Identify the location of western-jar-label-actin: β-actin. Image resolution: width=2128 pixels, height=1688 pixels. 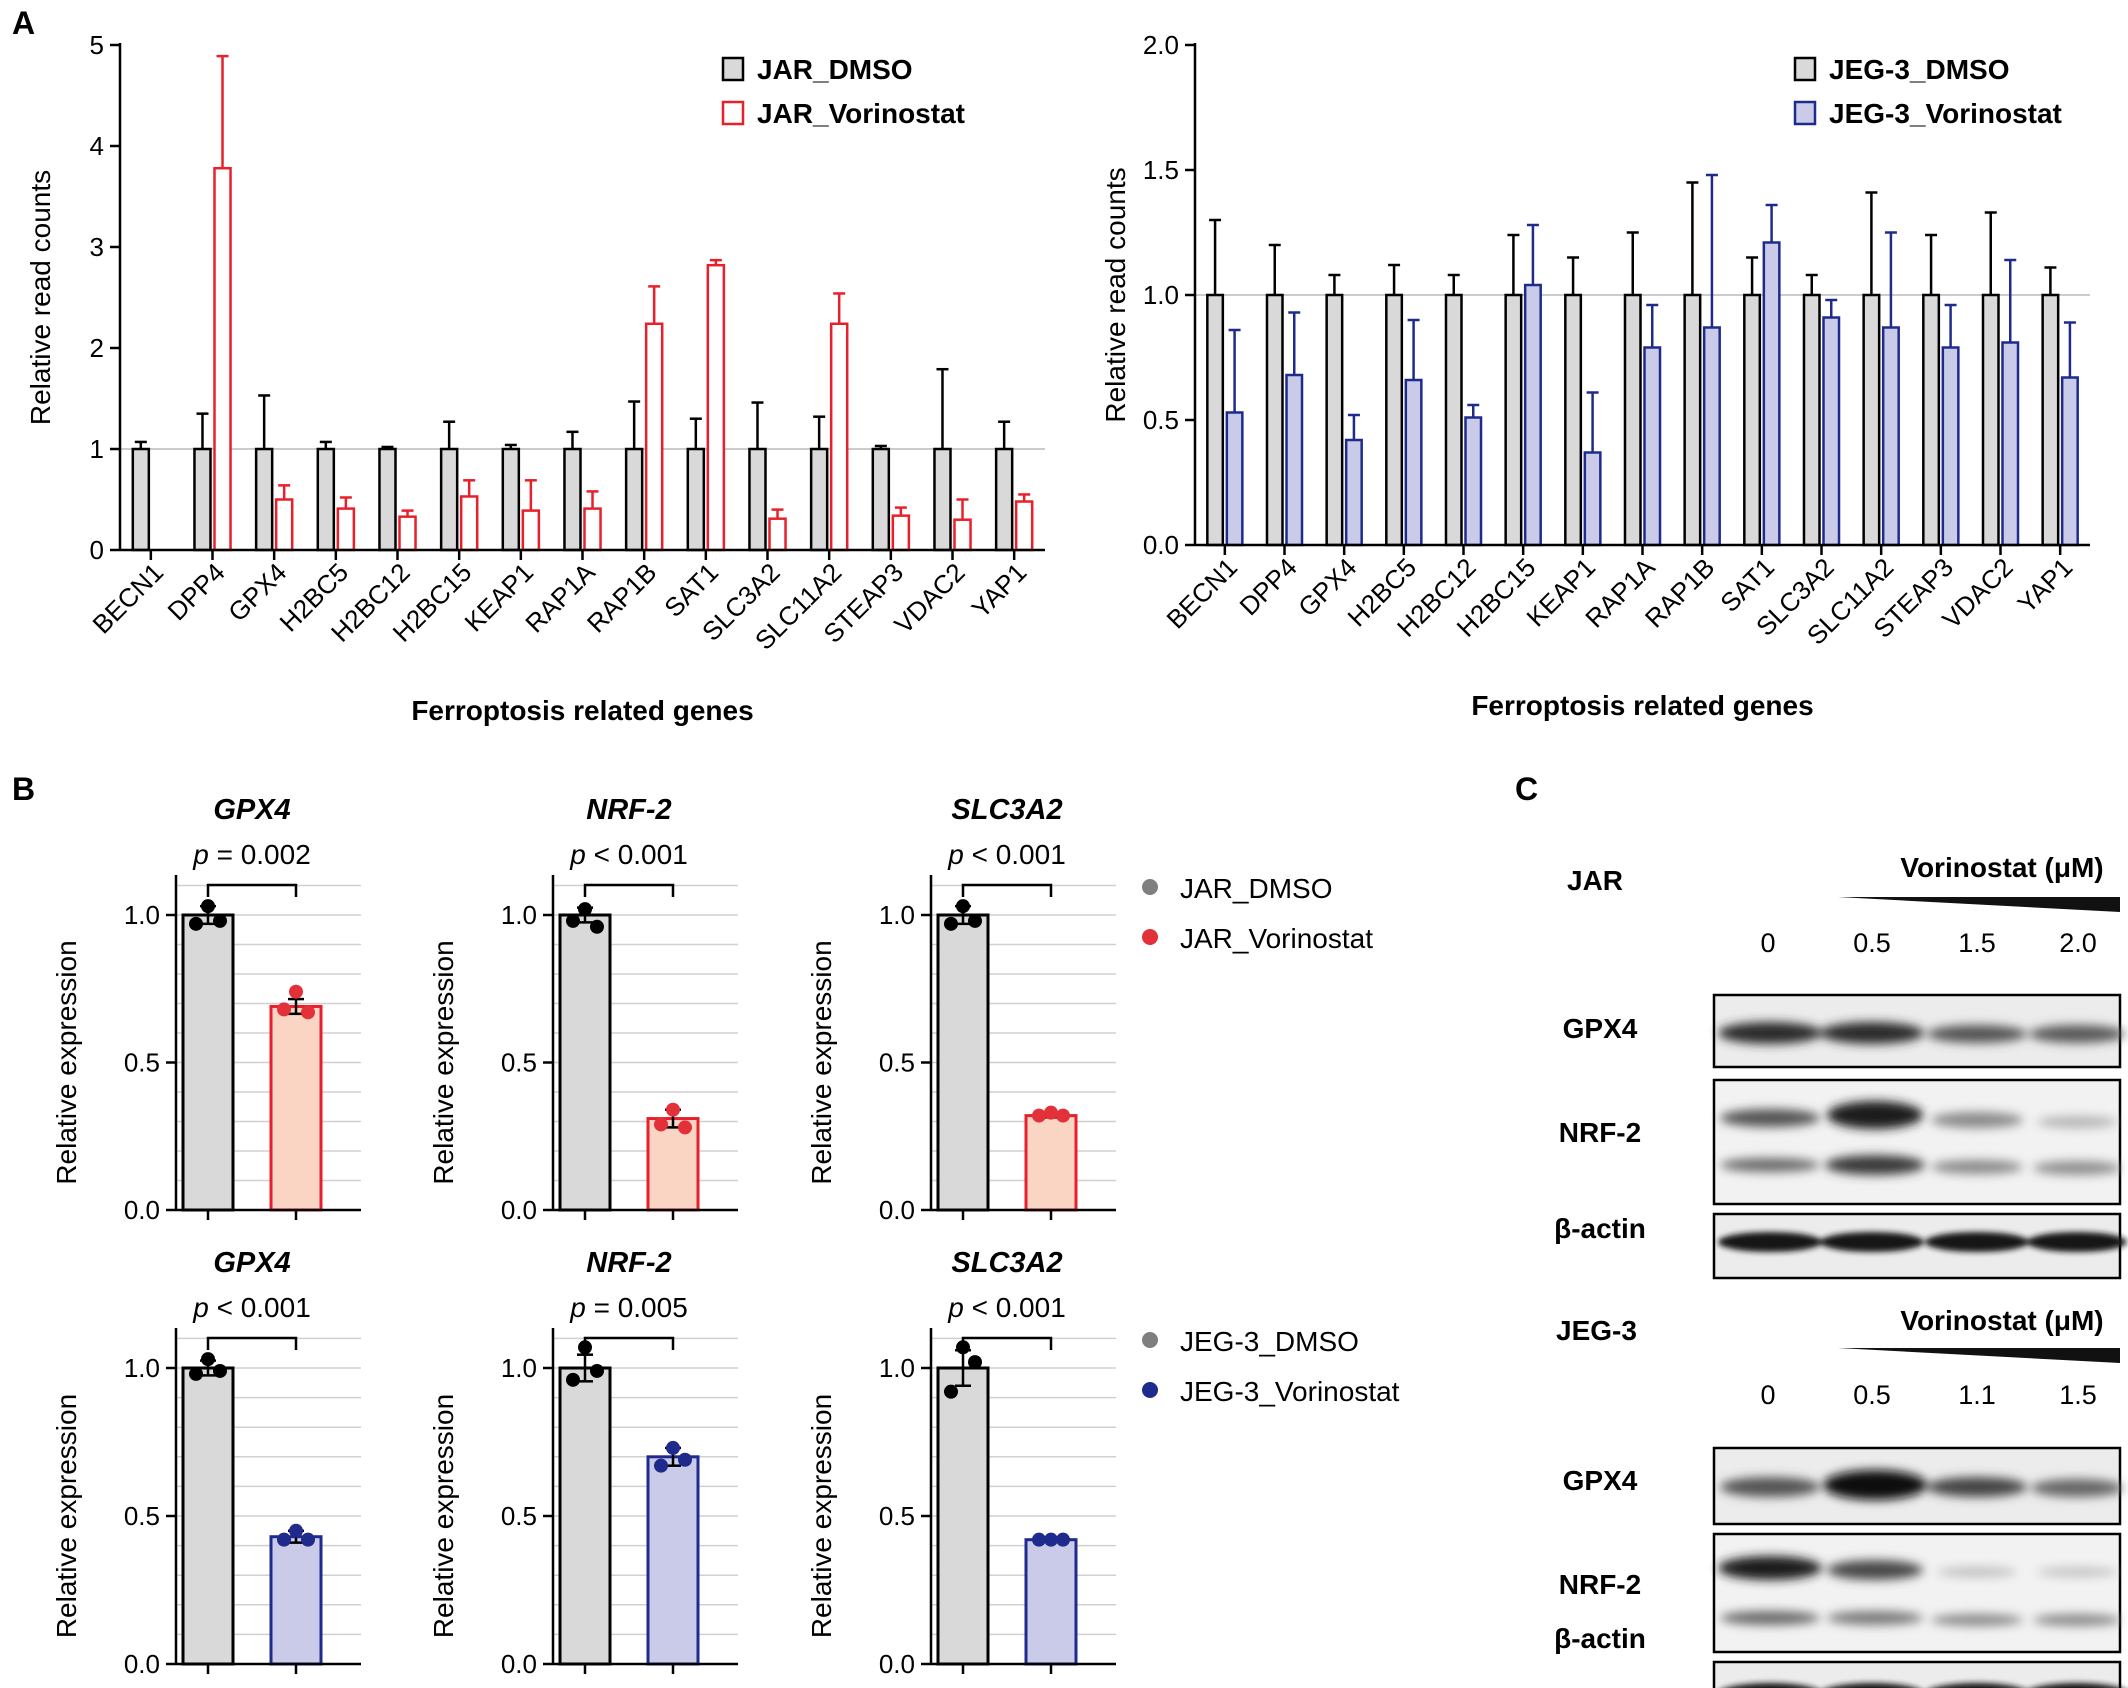
(1600, 1228).